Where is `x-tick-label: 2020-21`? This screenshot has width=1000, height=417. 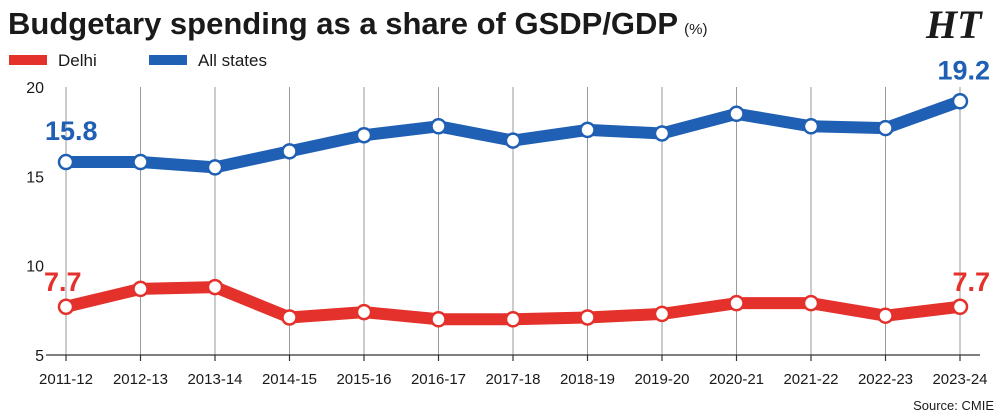 x-tick-label: 2020-21 is located at coordinates (736, 379).